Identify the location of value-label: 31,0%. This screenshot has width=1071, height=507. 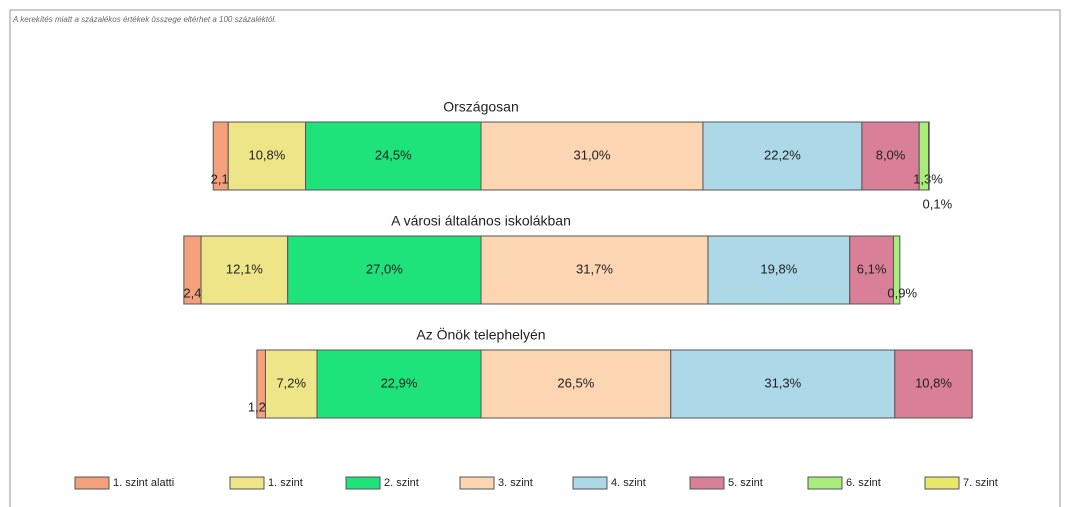
(592, 154).